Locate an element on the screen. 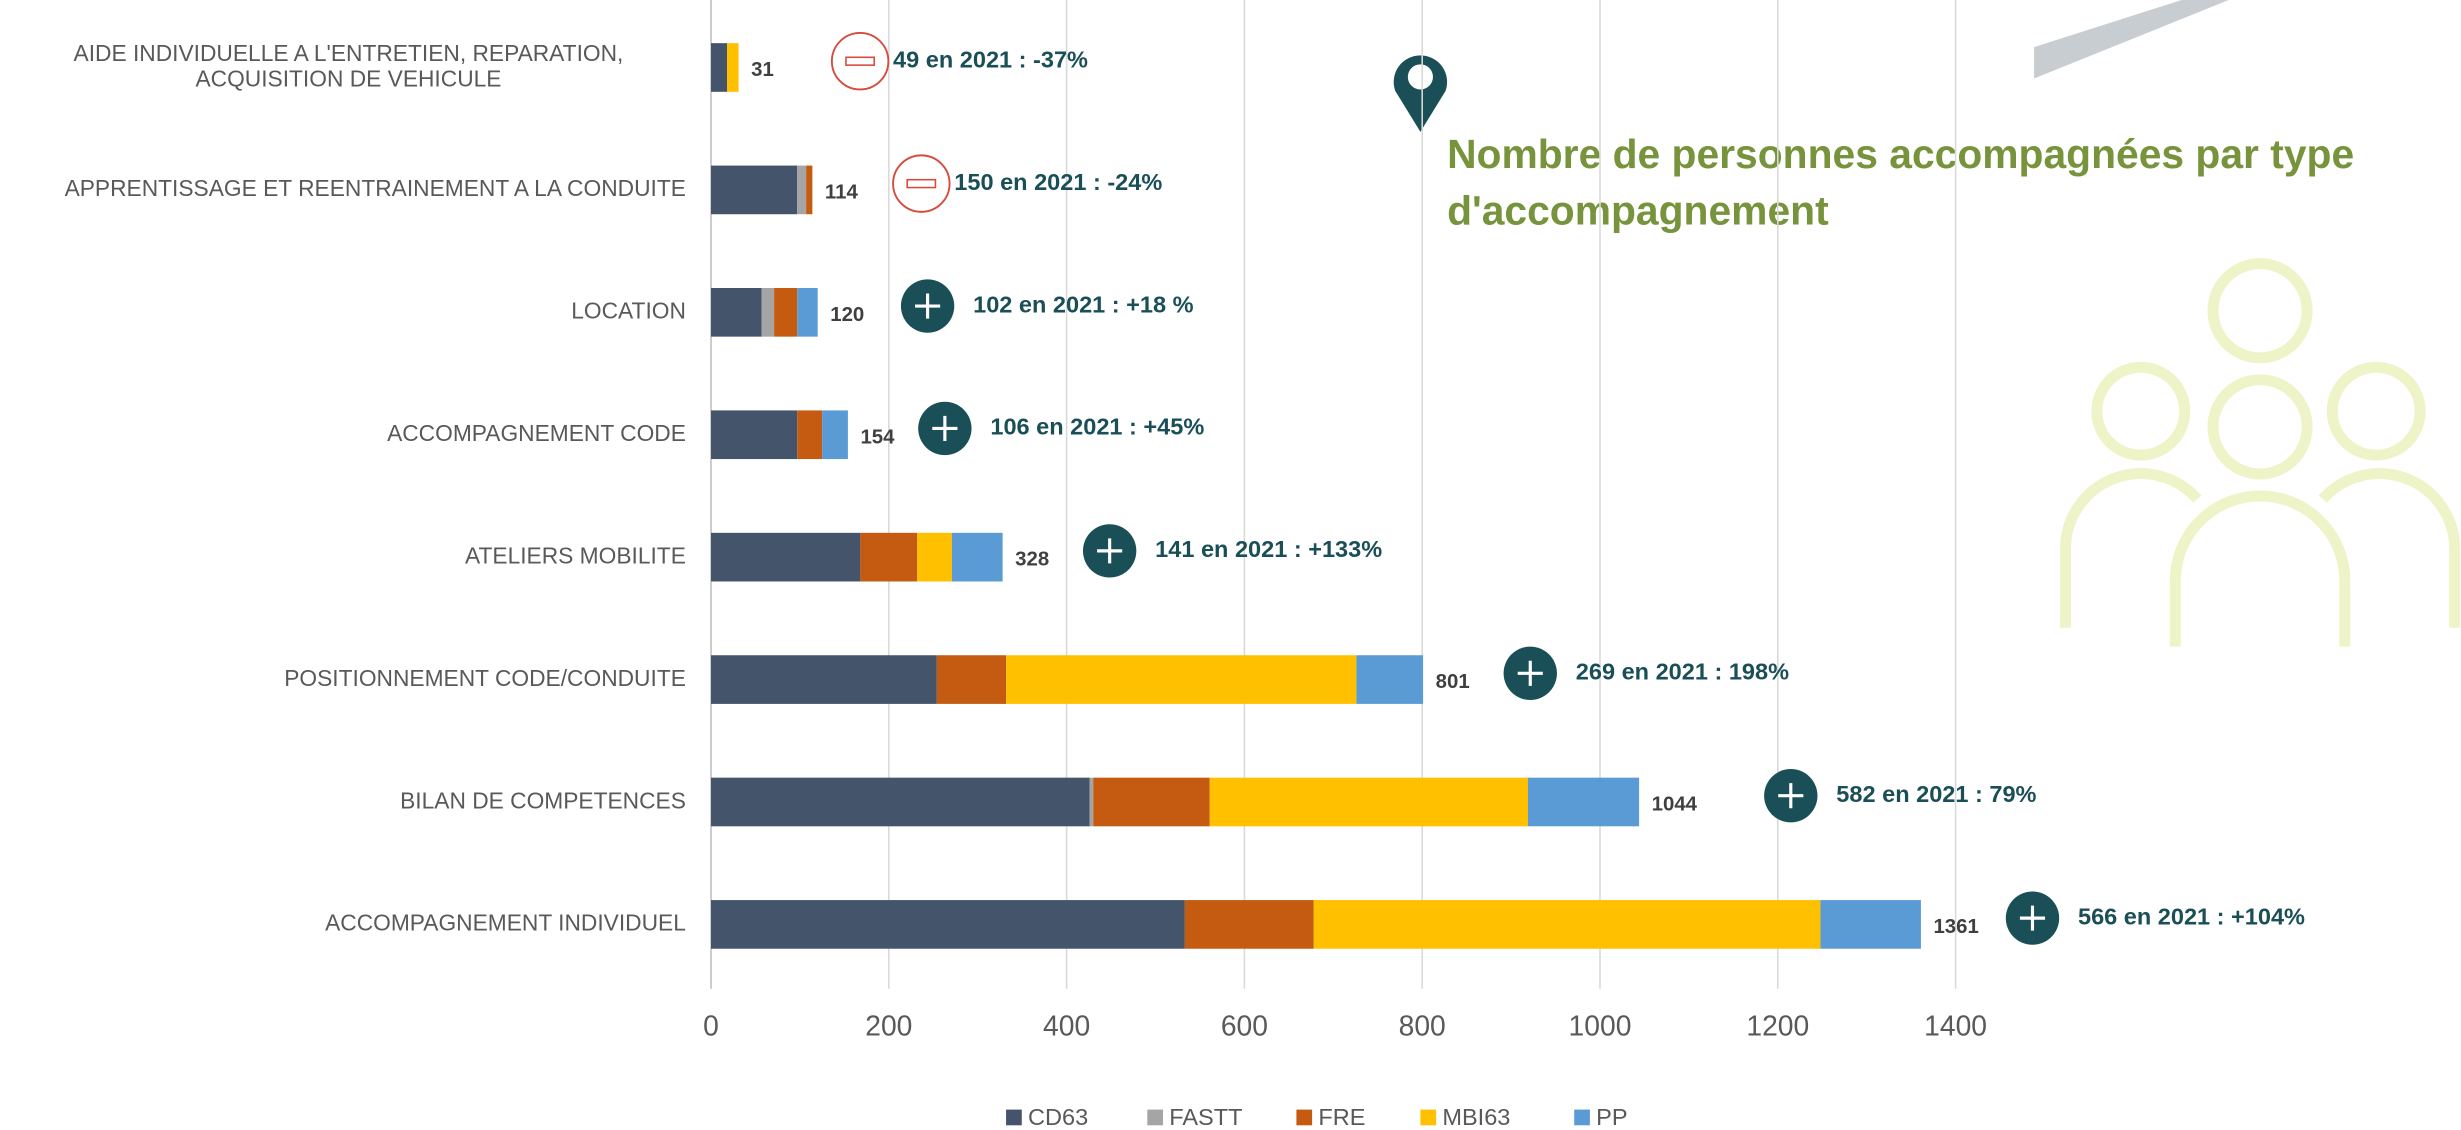 The height and width of the screenshot is (1130, 2461). legend-label: FASTT is located at coordinates (1205, 1117).